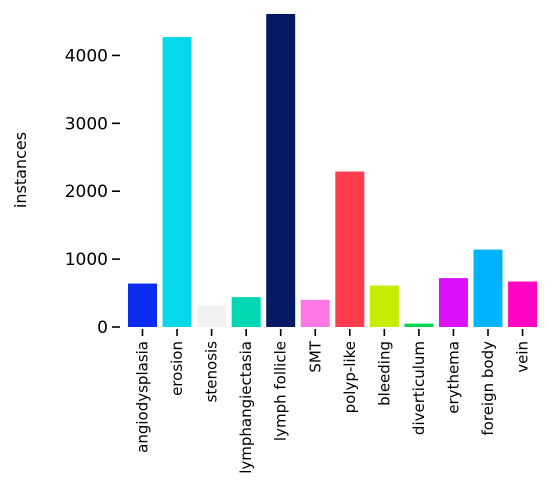 Image resolution: width=550 pixels, height=494 pixels. Describe the element at coordinates (86, 192) in the screenshot. I see `y-tick-label: 2000` at that location.